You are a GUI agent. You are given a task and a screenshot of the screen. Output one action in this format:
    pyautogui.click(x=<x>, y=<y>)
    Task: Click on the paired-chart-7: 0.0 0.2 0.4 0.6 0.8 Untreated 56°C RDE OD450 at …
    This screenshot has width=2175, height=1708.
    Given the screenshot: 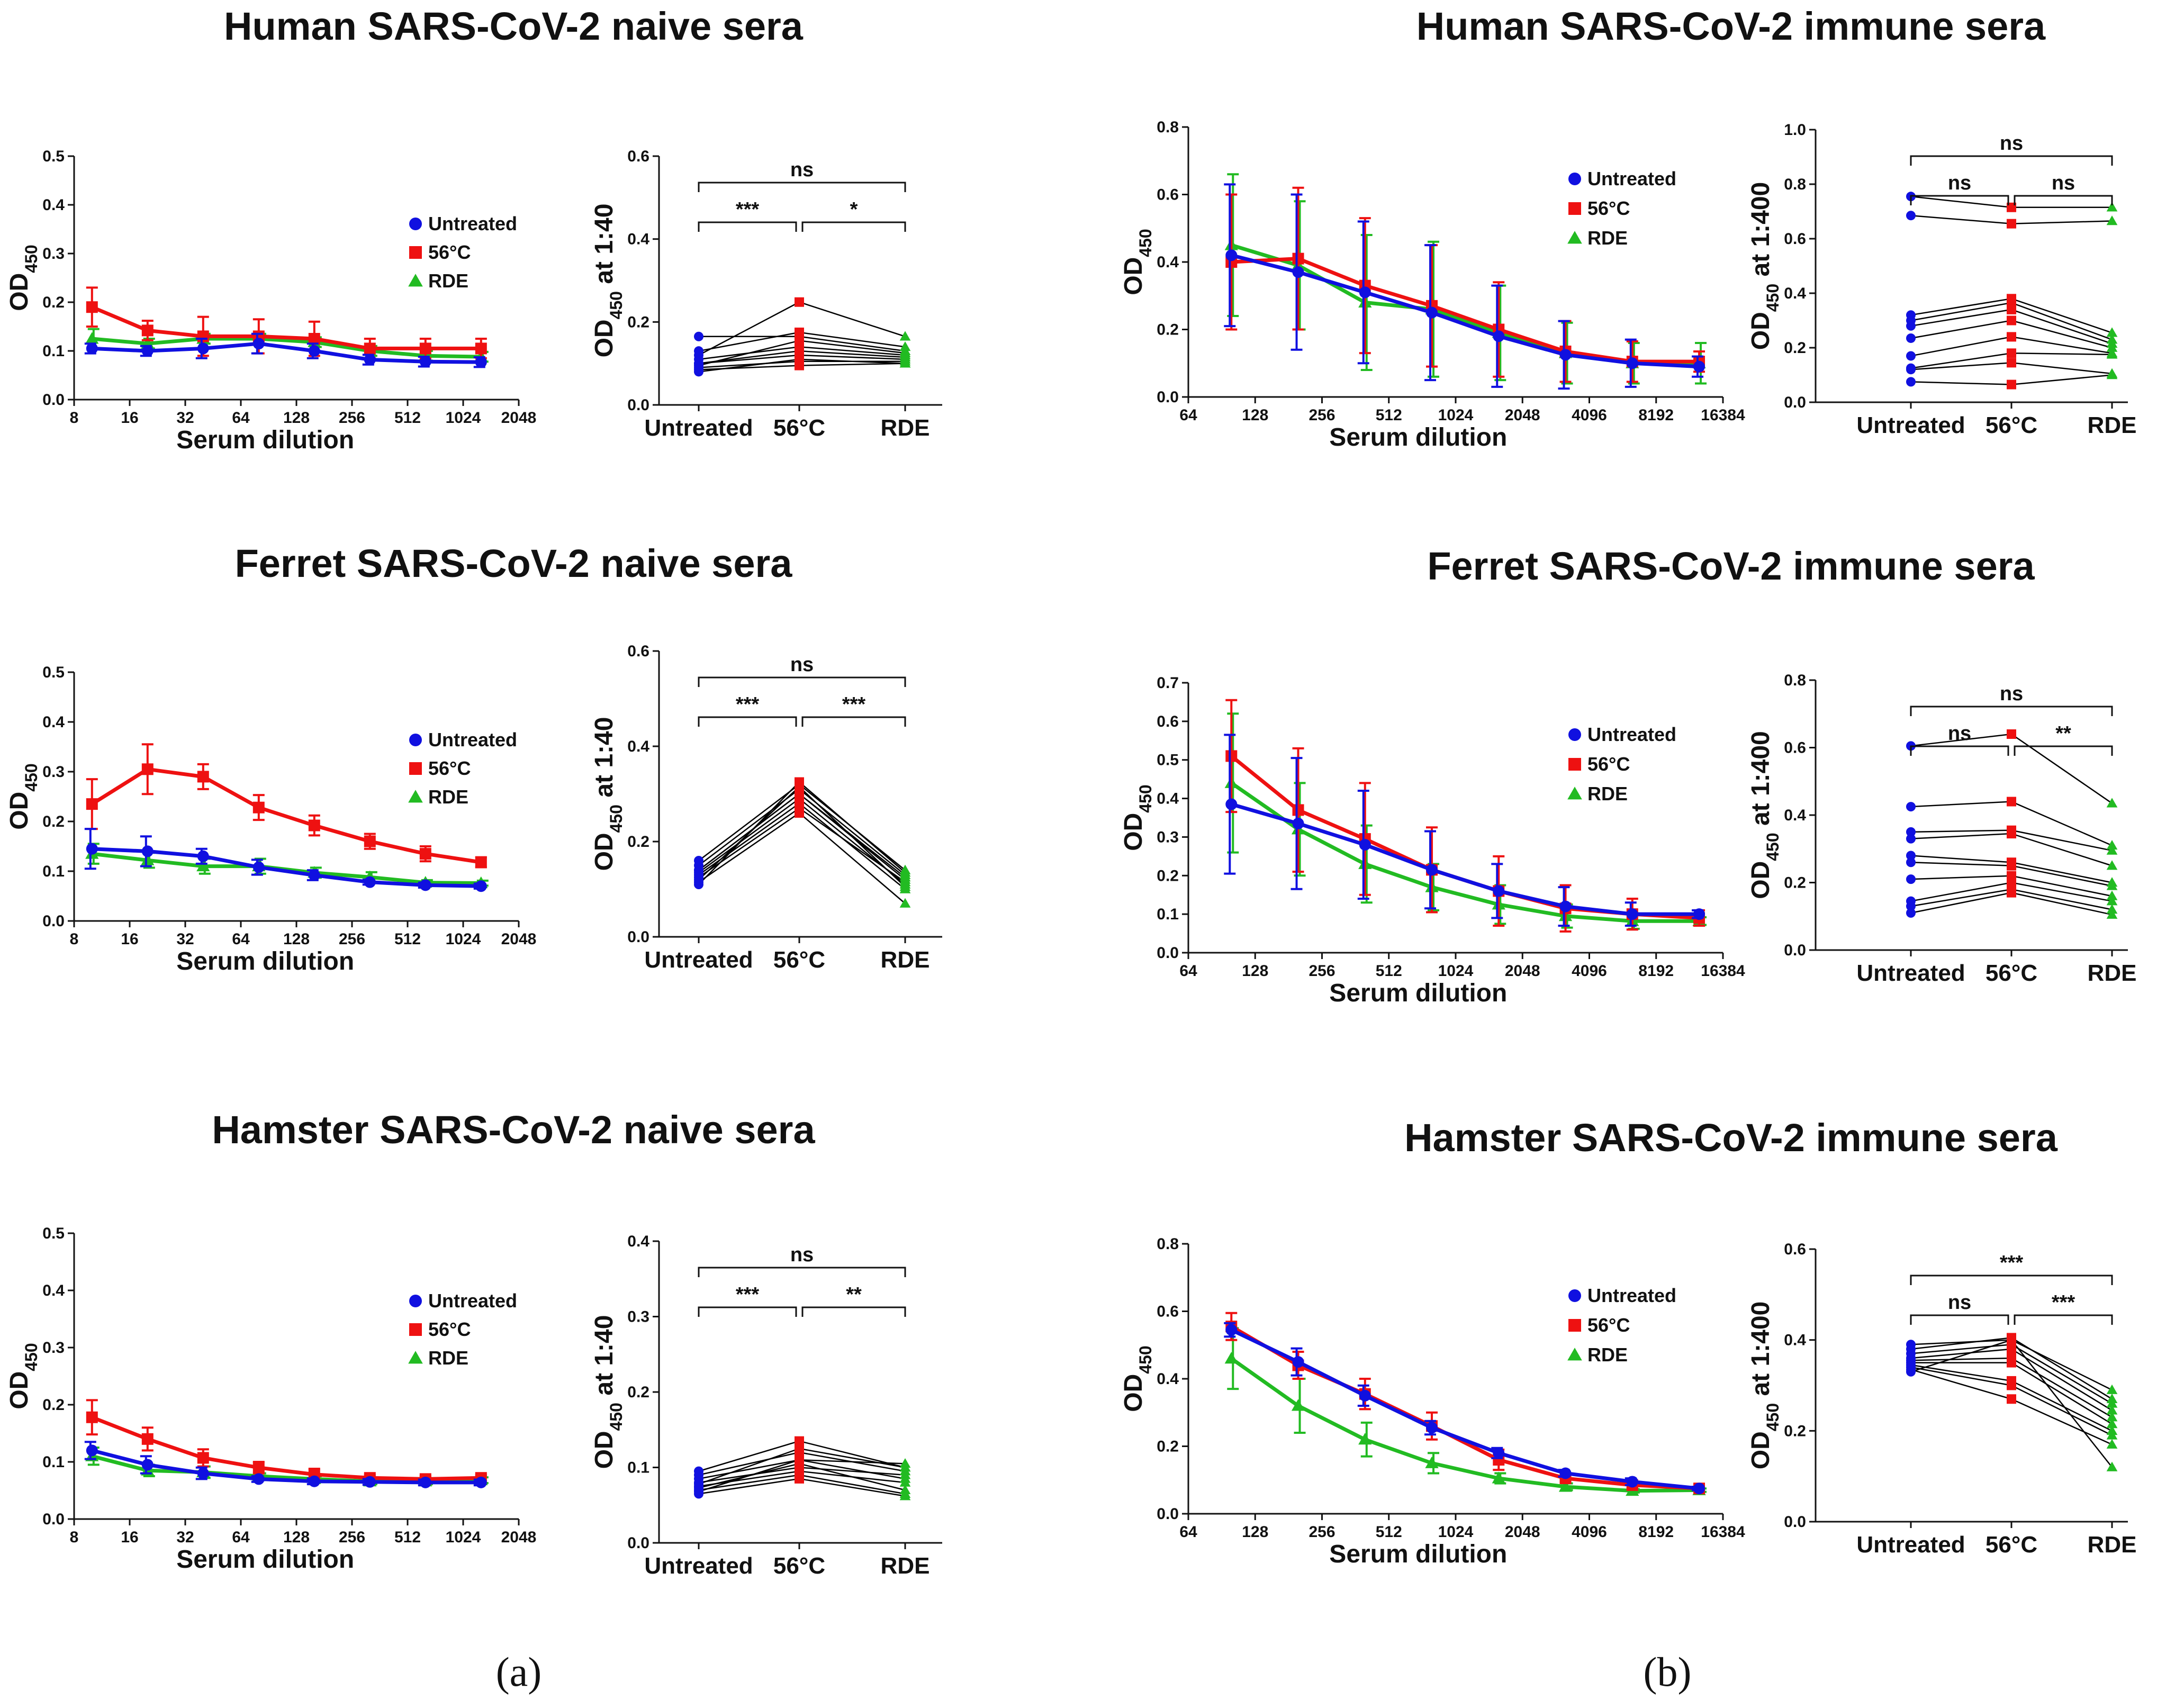 What is the action you would take?
    pyautogui.click(x=1941, y=829)
    